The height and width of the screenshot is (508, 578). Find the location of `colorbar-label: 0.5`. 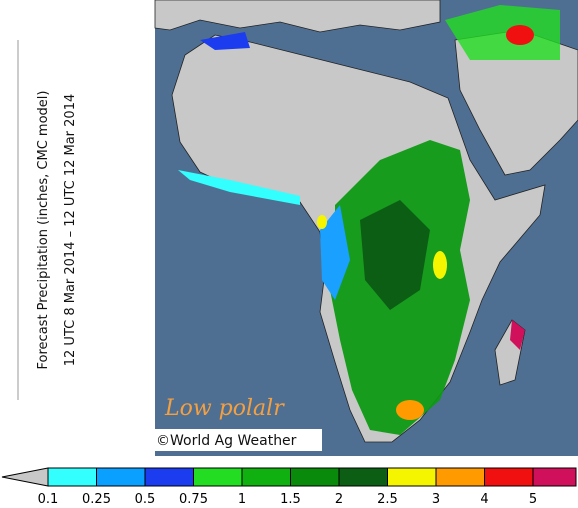

colorbar-label: 0.5 is located at coordinates (145, 499).